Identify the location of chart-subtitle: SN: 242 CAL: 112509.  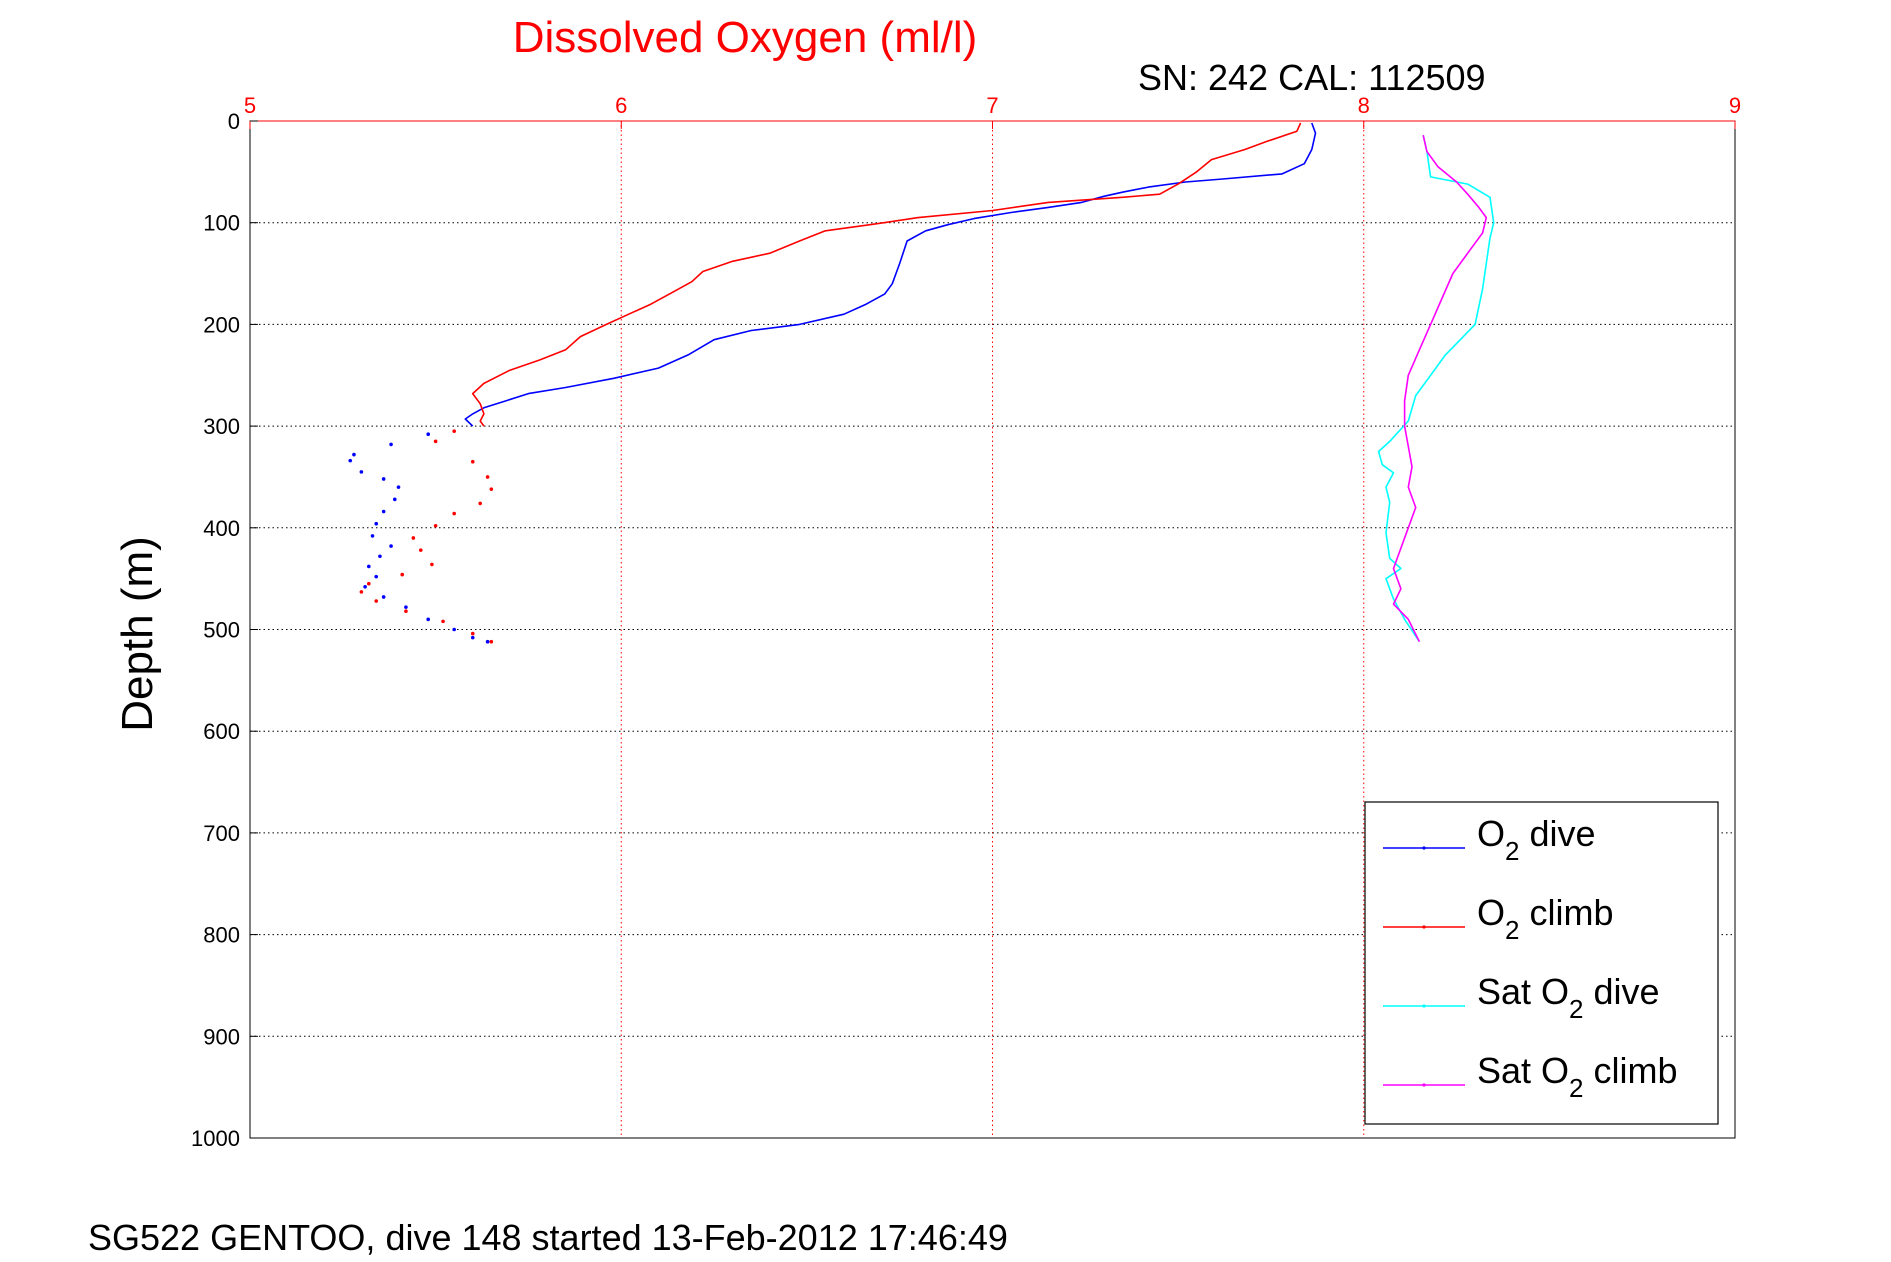
(1312, 77).